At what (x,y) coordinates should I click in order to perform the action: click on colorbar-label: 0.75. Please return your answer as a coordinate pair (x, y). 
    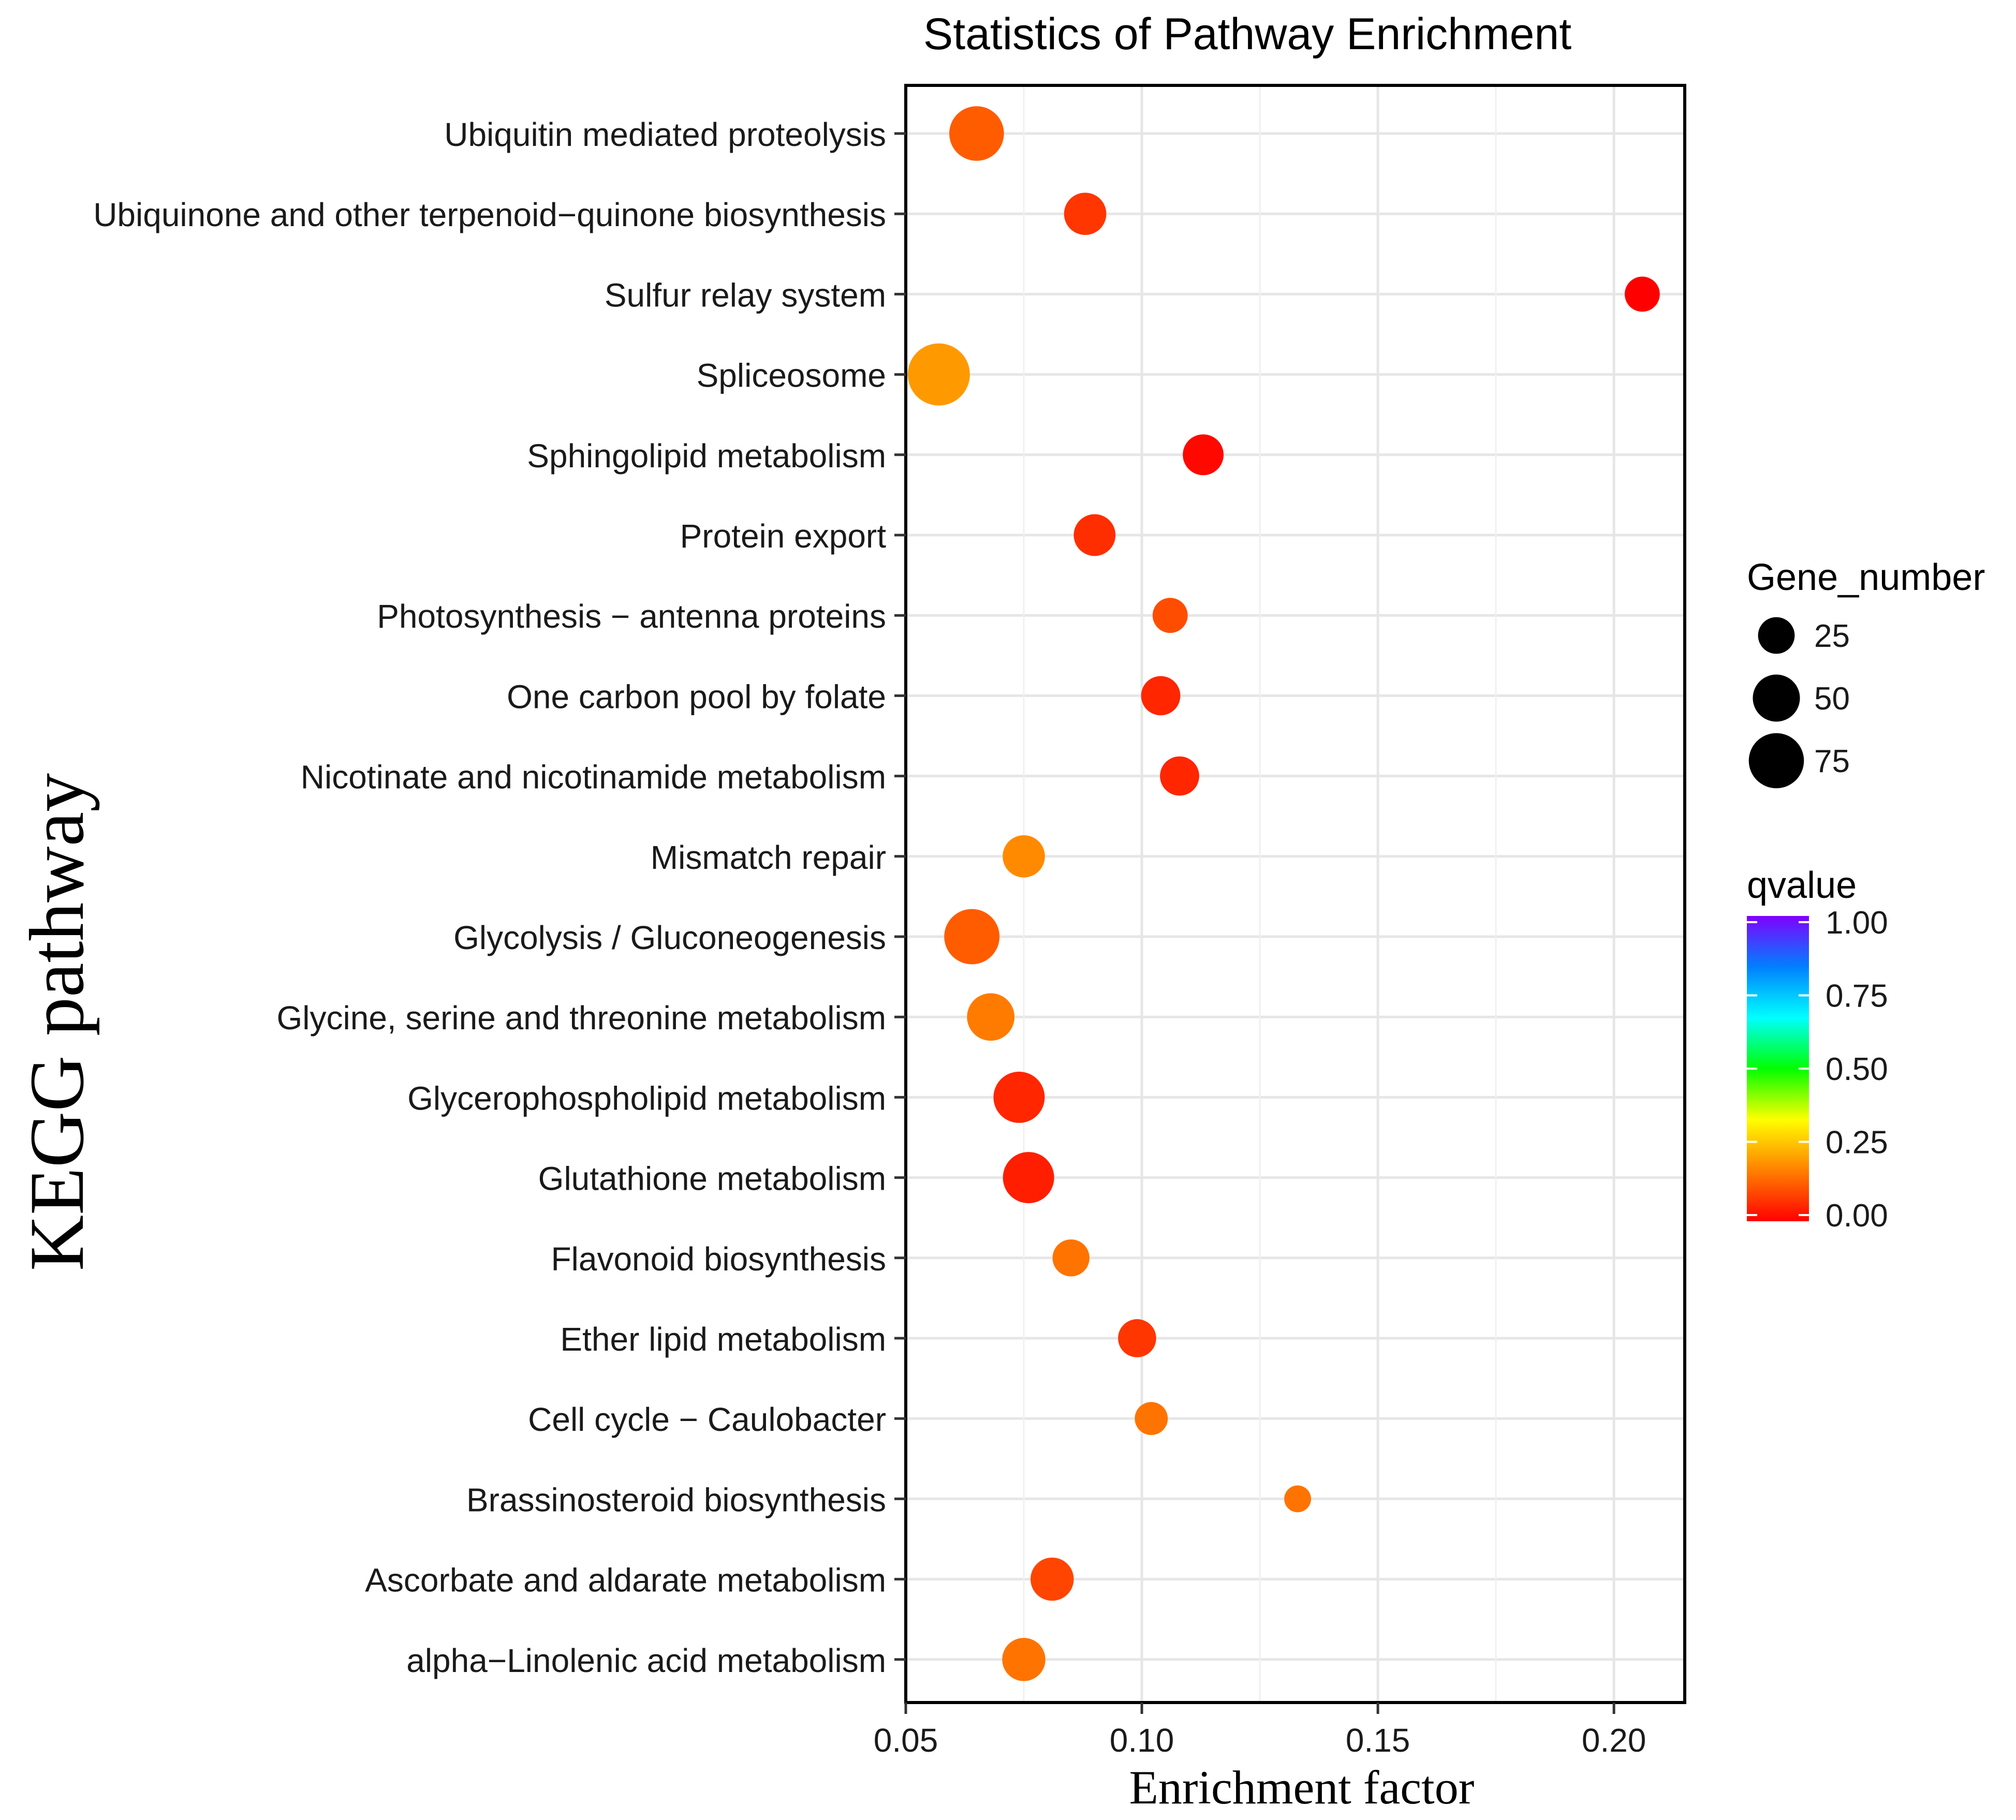
    Looking at the image, I should click on (1857, 997).